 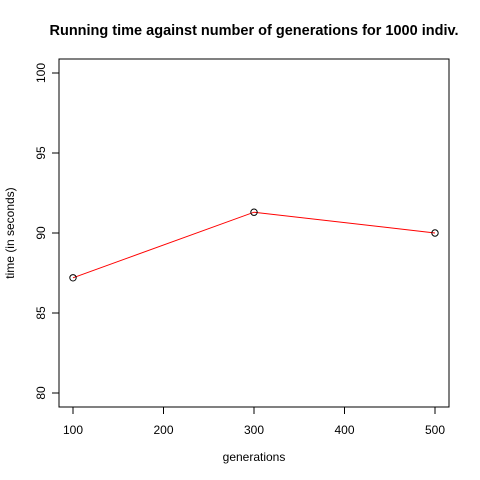 I want to click on y-tick-label: 100, so click(x=41, y=73).